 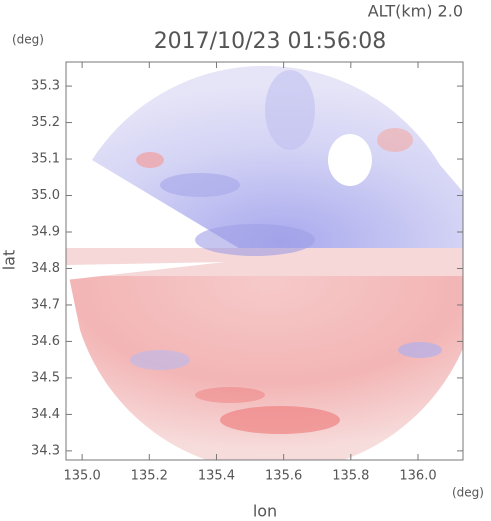 I want to click on x-tick-label: 135.8, so click(x=350, y=476).